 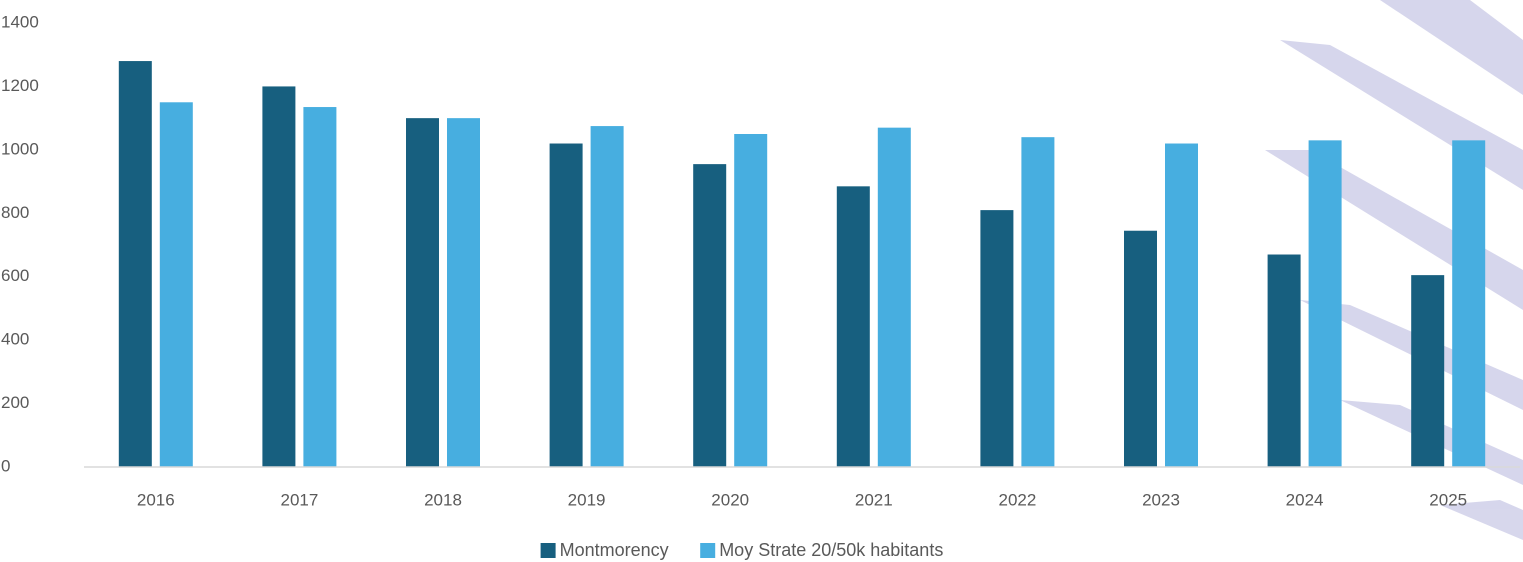 I want to click on x-tick-label: 2022, so click(x=1017, y=499).